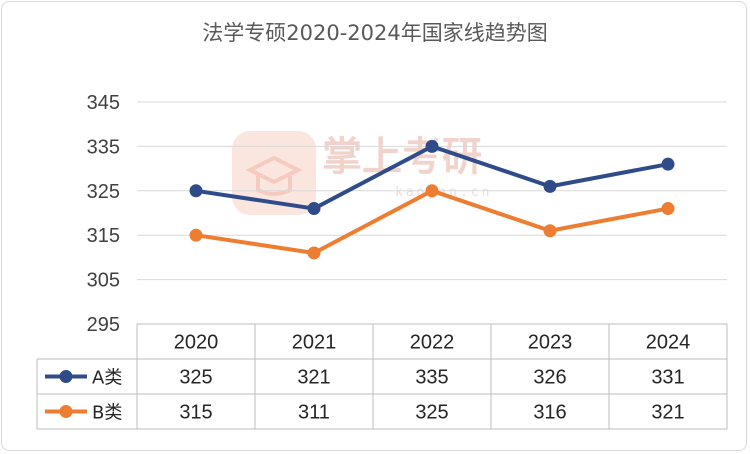  I want to click on table-cell-value: 315, so click(195, 413).